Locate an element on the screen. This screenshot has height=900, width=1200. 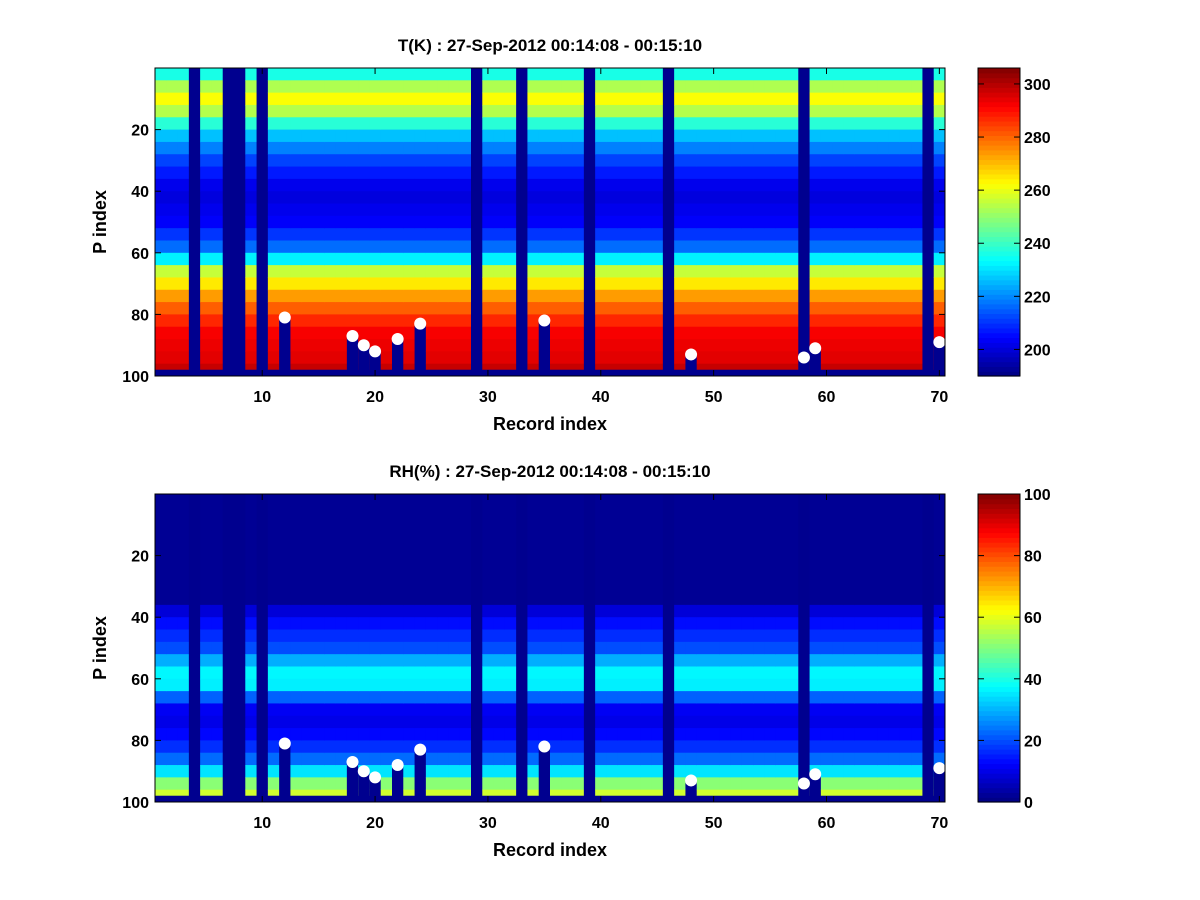
temperature-surface-marker is located at coordinates (815, 348).